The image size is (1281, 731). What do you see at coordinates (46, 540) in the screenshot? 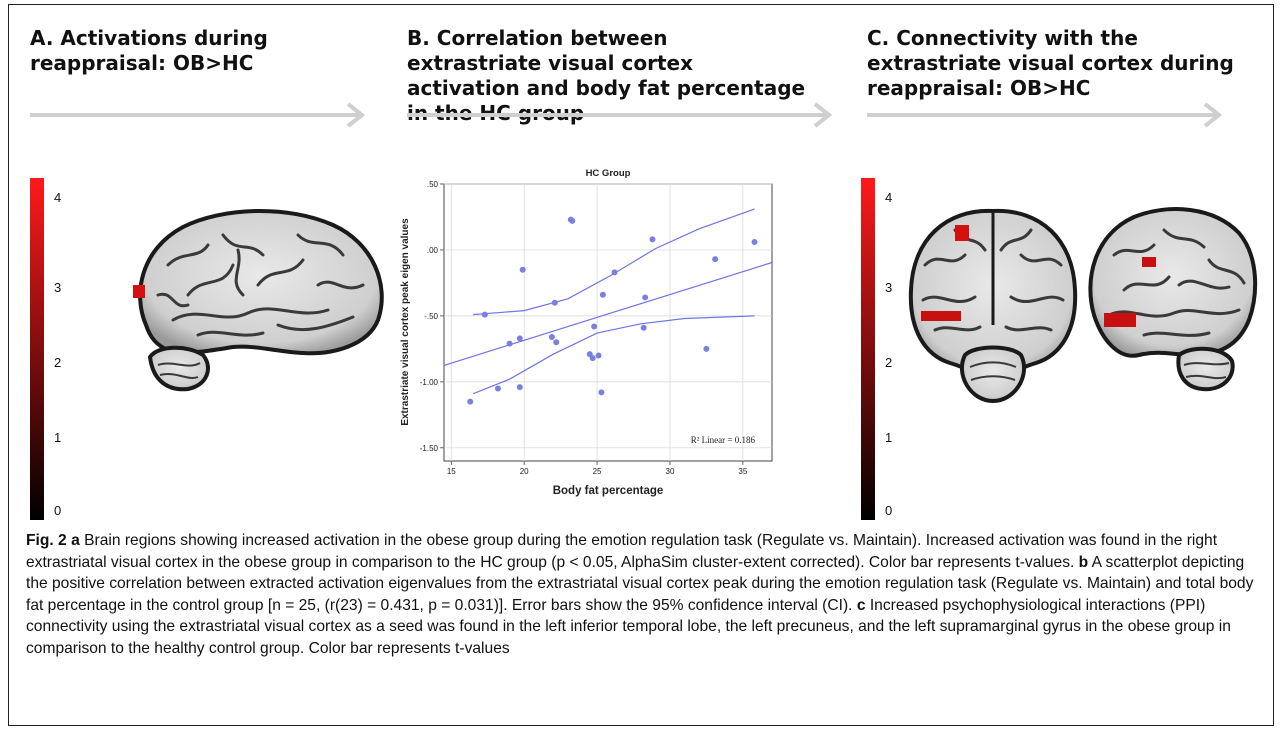
I see `caption-fig-label: Fig. 2` at bounding box center [46, 540].